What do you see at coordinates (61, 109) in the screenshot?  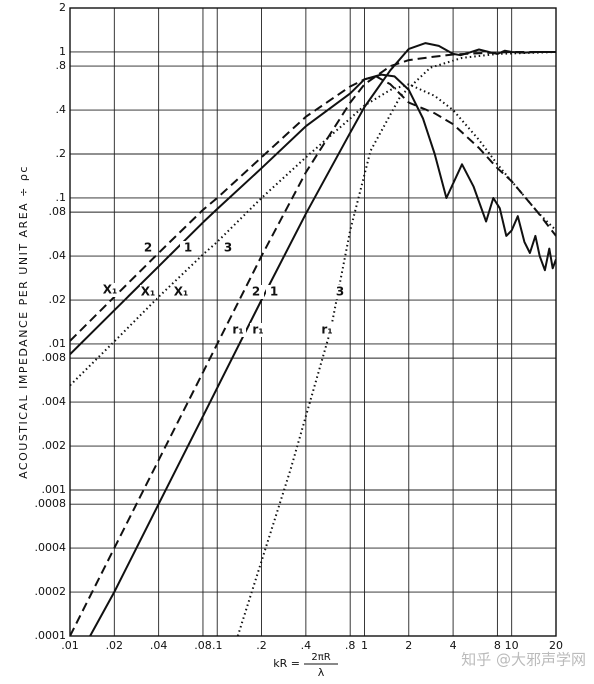 I see `y-tick-label: .4` at bounding box center [61, 109].